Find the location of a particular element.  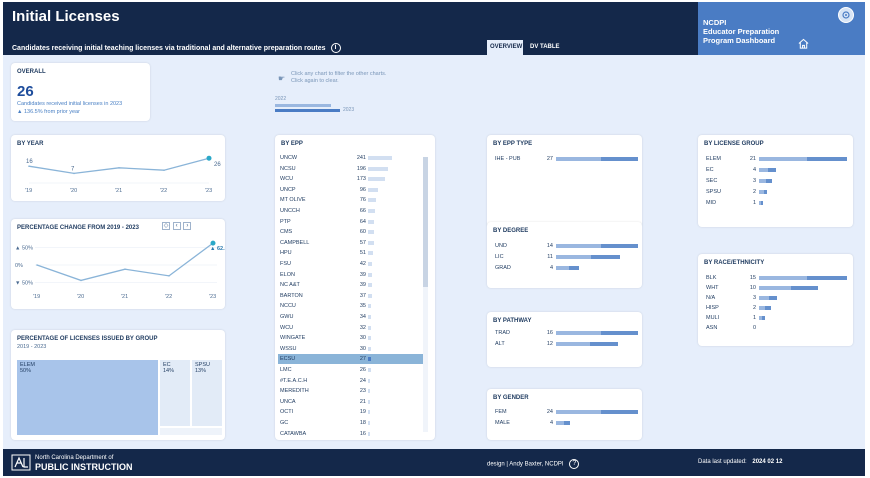

by-year-card: BY YEAR 16 '19 7 '20 '21 '22 26 '23 is located at coordinates (118, 168).